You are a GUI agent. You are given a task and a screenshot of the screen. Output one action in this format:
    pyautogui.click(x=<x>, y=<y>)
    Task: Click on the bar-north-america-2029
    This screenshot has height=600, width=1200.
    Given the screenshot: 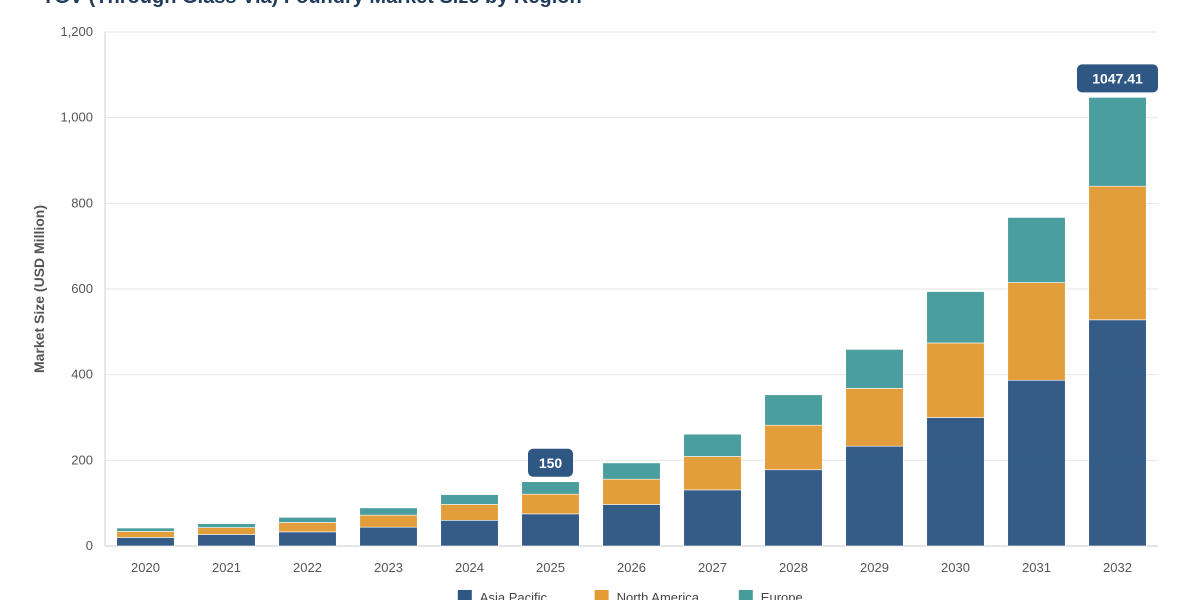 What is the action you would take?
    pyautogui.click(x=874, y=417)
    